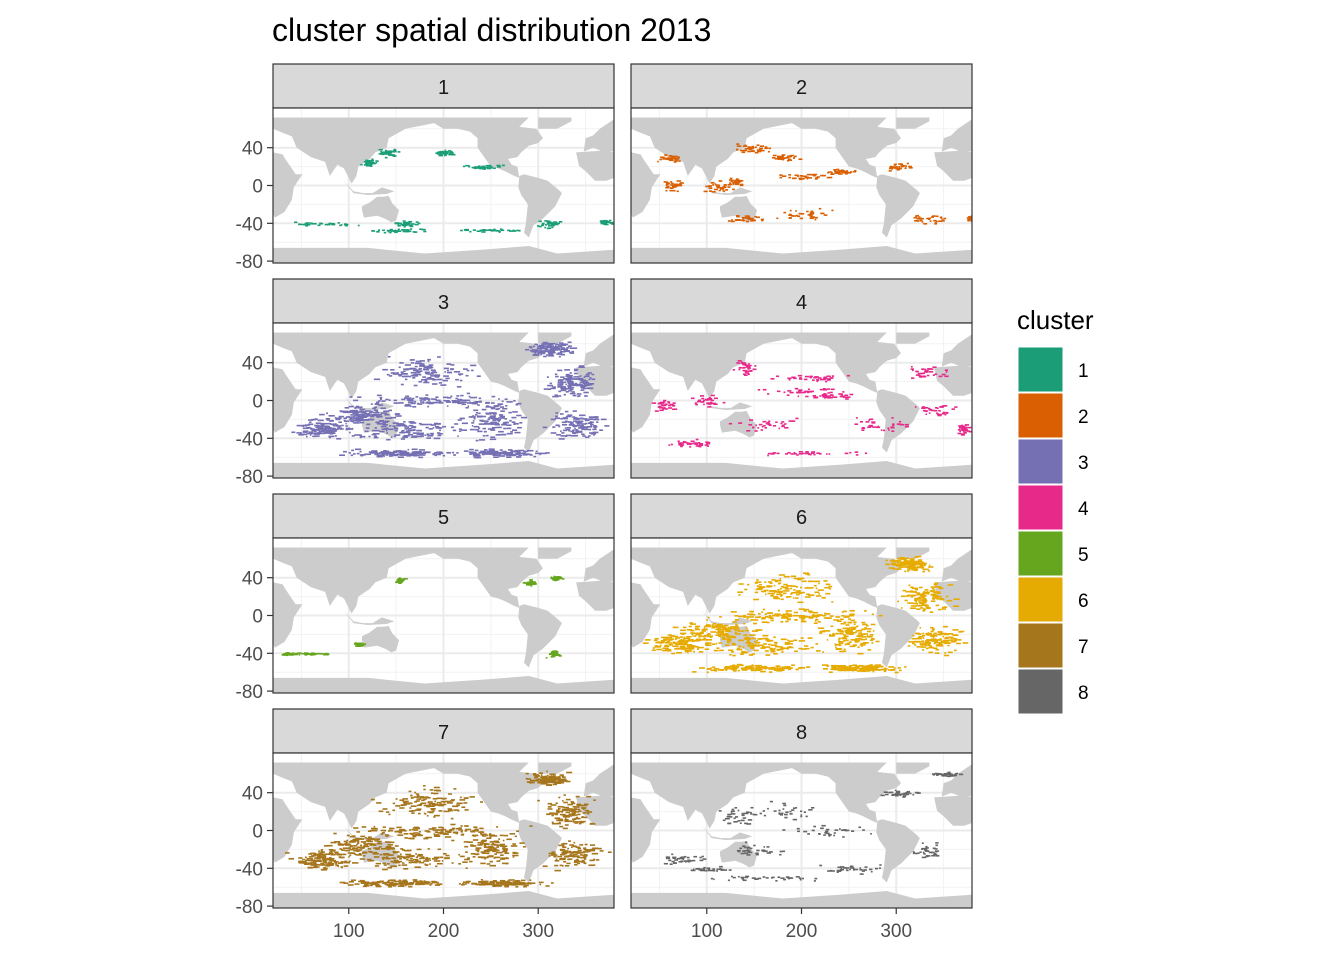 Image resolution: width=1344 pixels, height=960 pixels. What do you see at coordinates (249, 654) in the screenshot?
I see `y-tick-label: -40` at bounding box center [249, 654].